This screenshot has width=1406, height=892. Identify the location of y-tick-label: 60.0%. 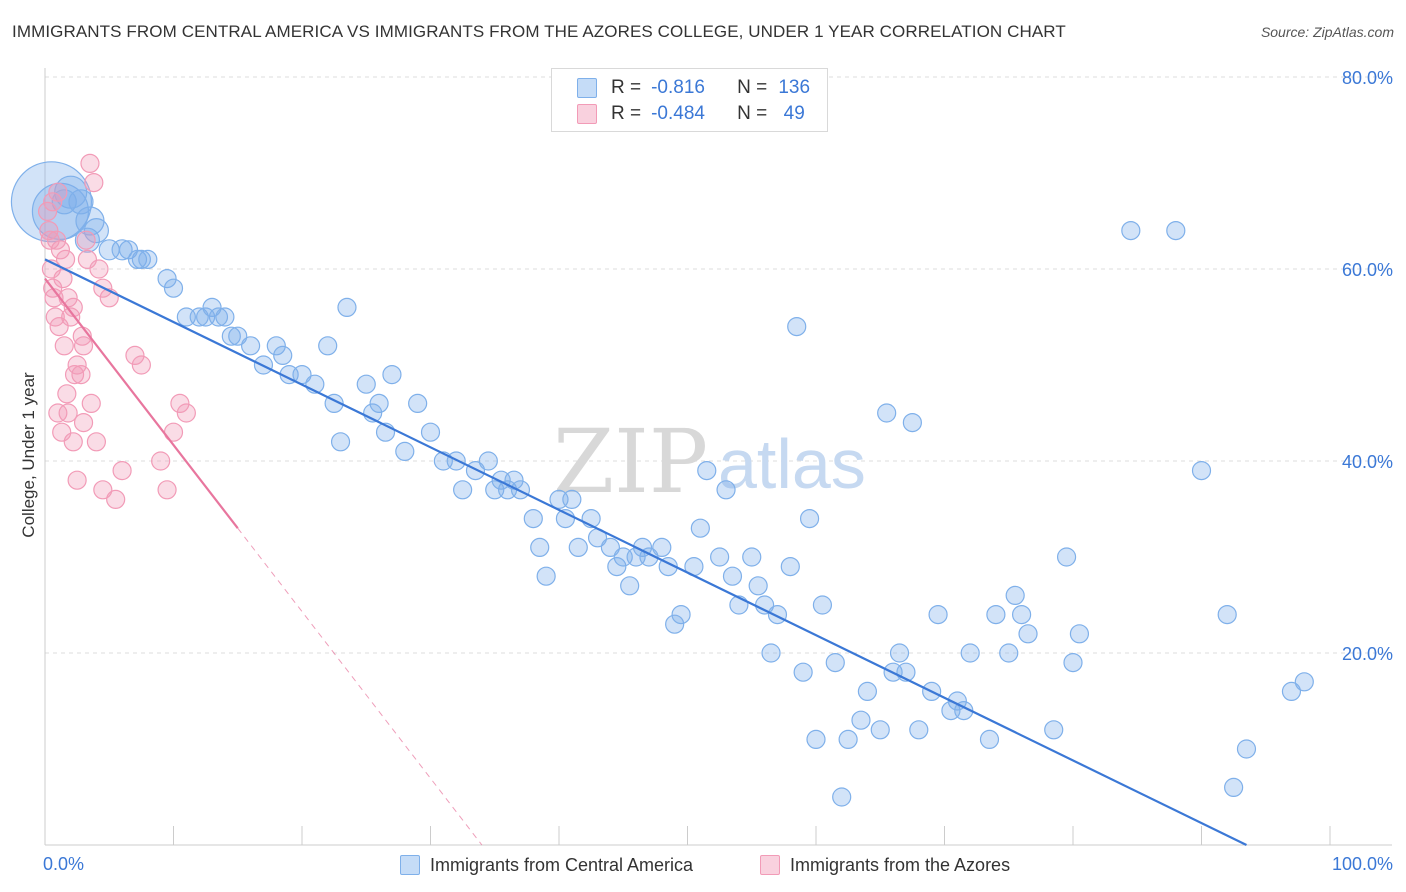
(1367, 270).